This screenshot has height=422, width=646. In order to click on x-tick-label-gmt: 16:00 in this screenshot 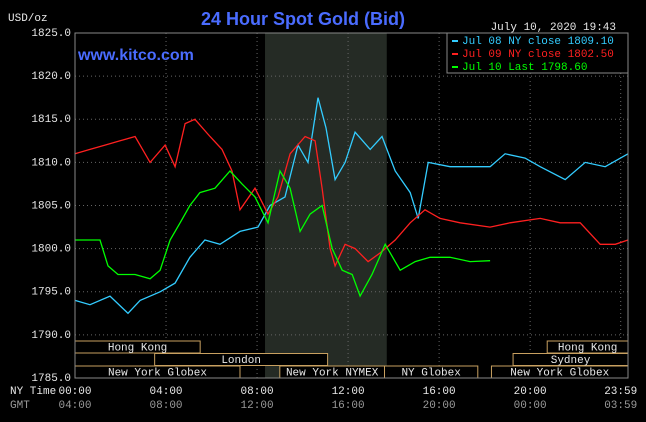, I will do `click(348, 406)`.